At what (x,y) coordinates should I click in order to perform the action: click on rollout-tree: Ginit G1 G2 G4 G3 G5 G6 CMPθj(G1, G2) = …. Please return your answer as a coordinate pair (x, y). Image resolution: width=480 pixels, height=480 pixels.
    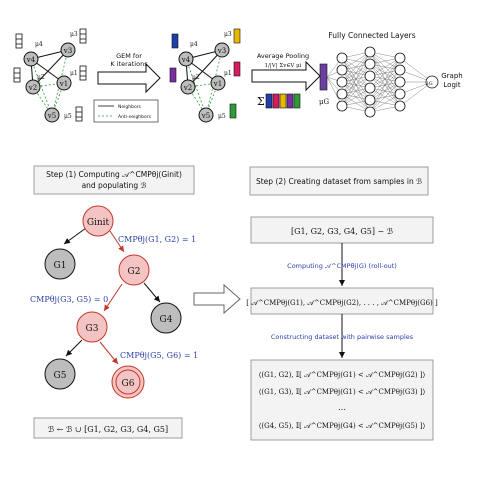
    Looking at the image, I should click on (114, 302).